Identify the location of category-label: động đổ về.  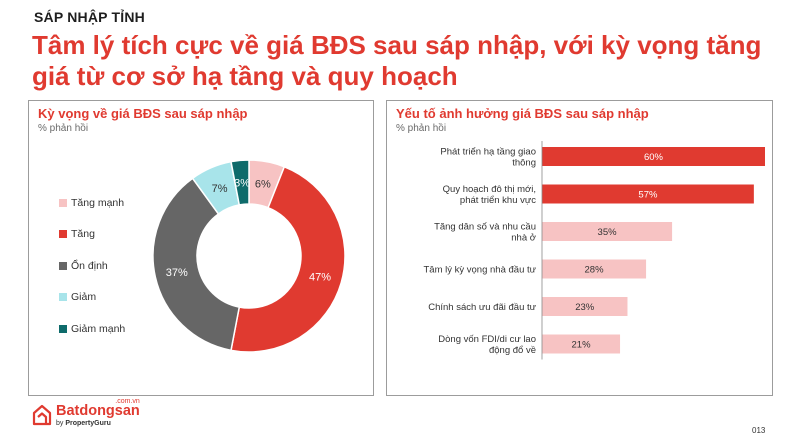
(512, 350).